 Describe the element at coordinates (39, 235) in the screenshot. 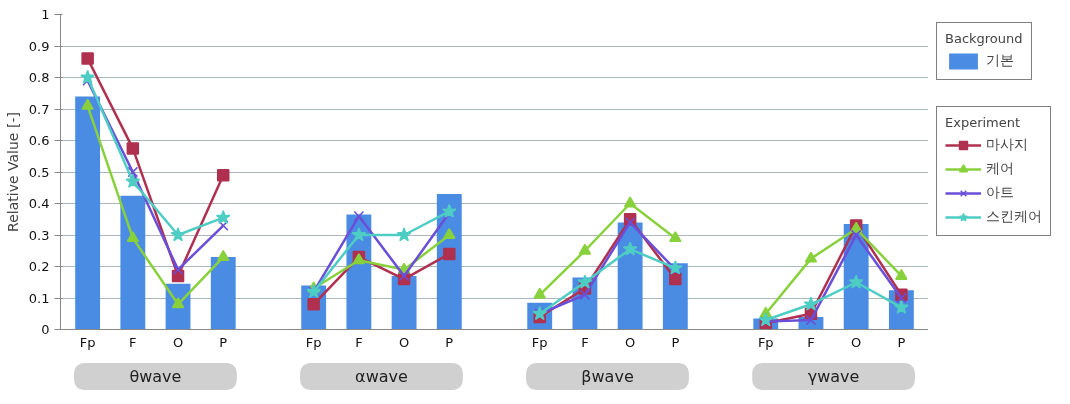

I see `y-tick-label: 0.3` at that location.